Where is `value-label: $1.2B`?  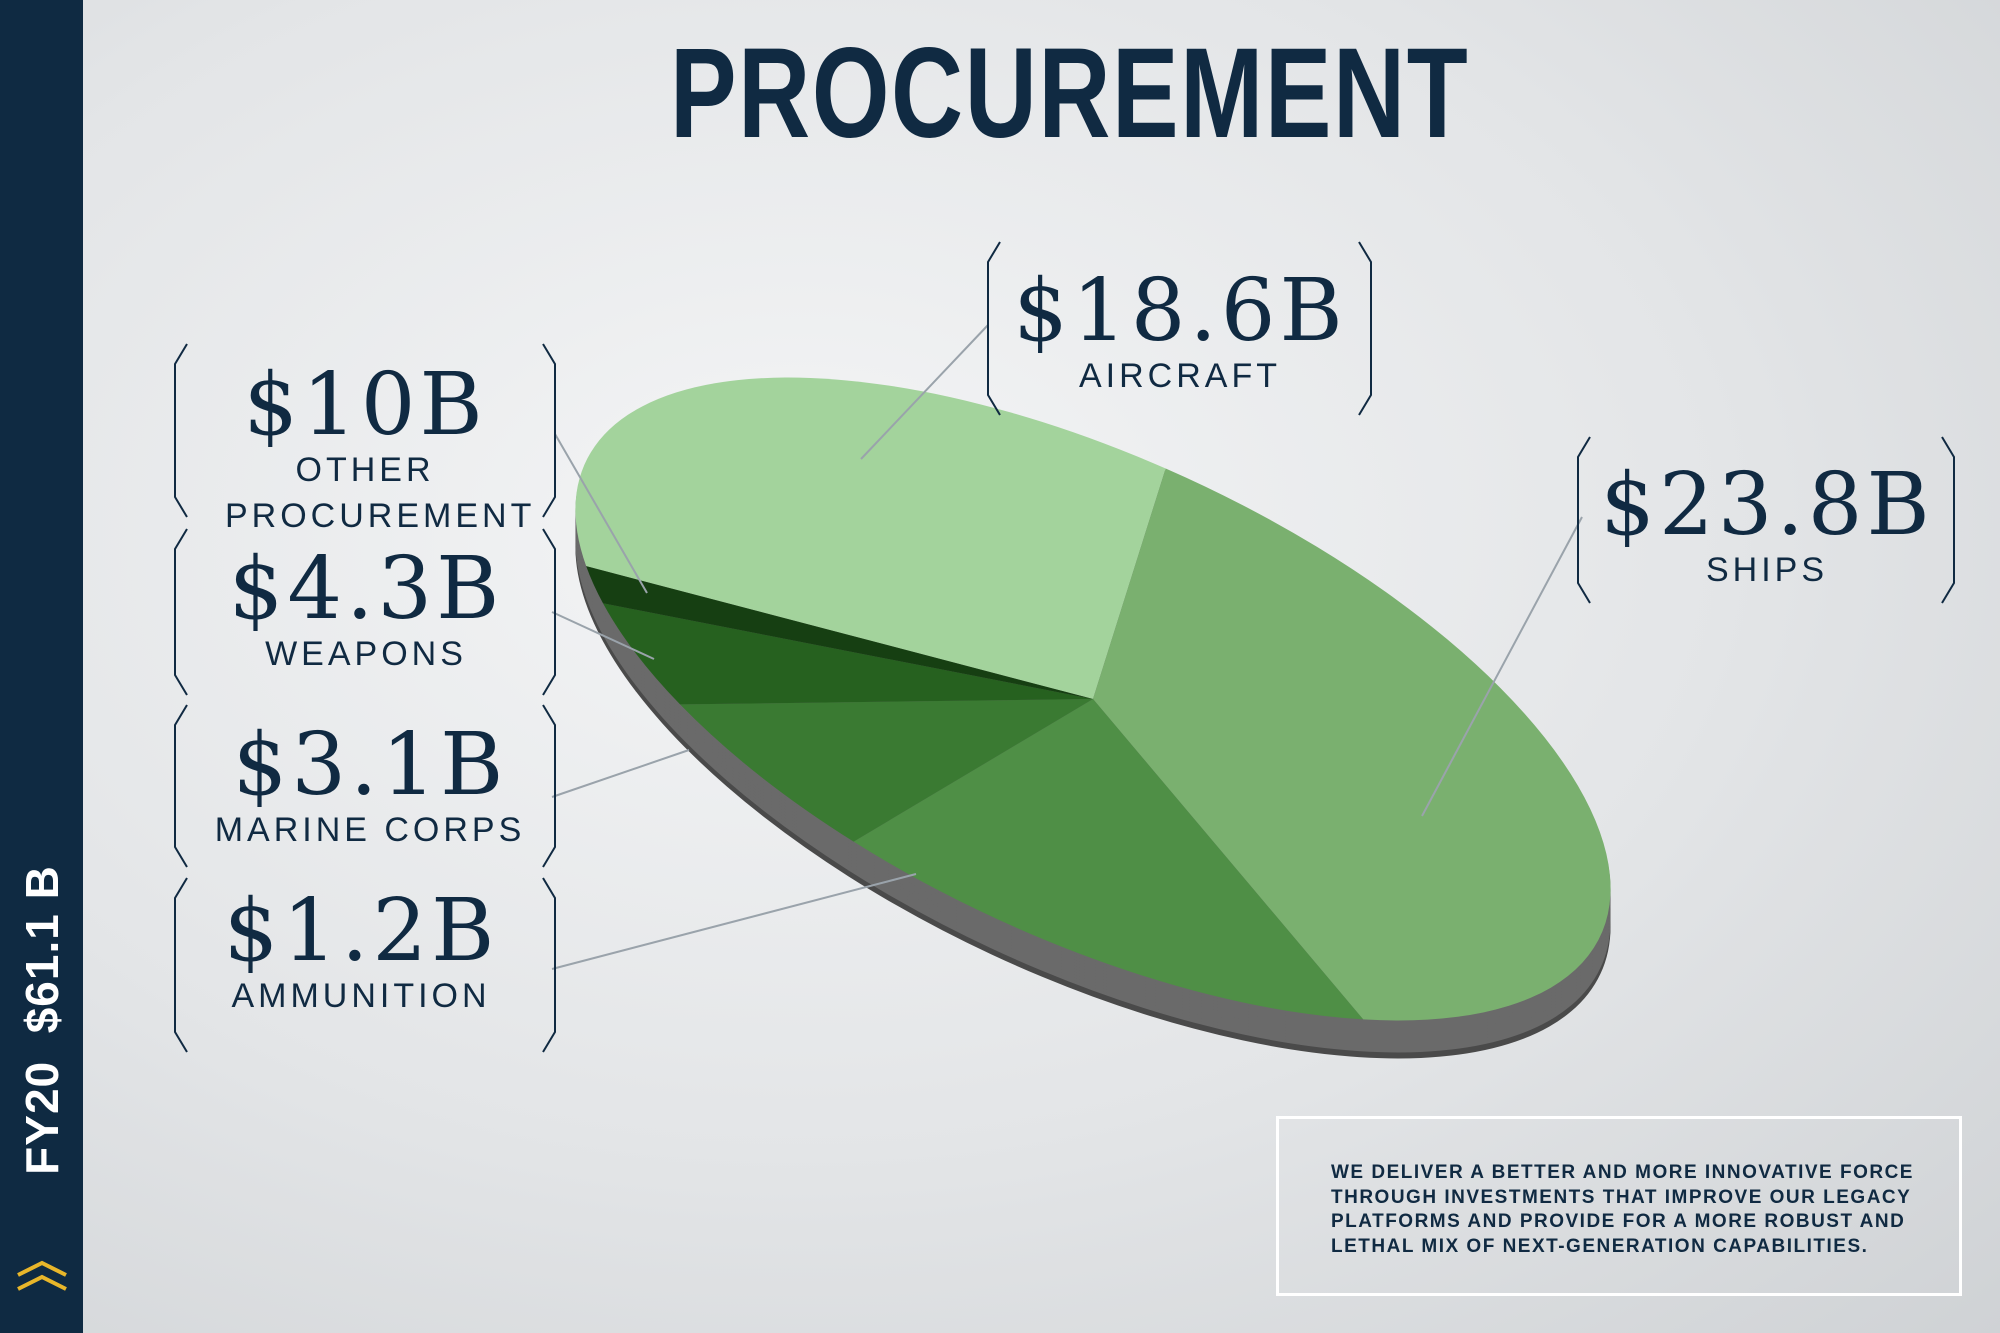
value-label: $1.2B is located at coordinates (361, 931).